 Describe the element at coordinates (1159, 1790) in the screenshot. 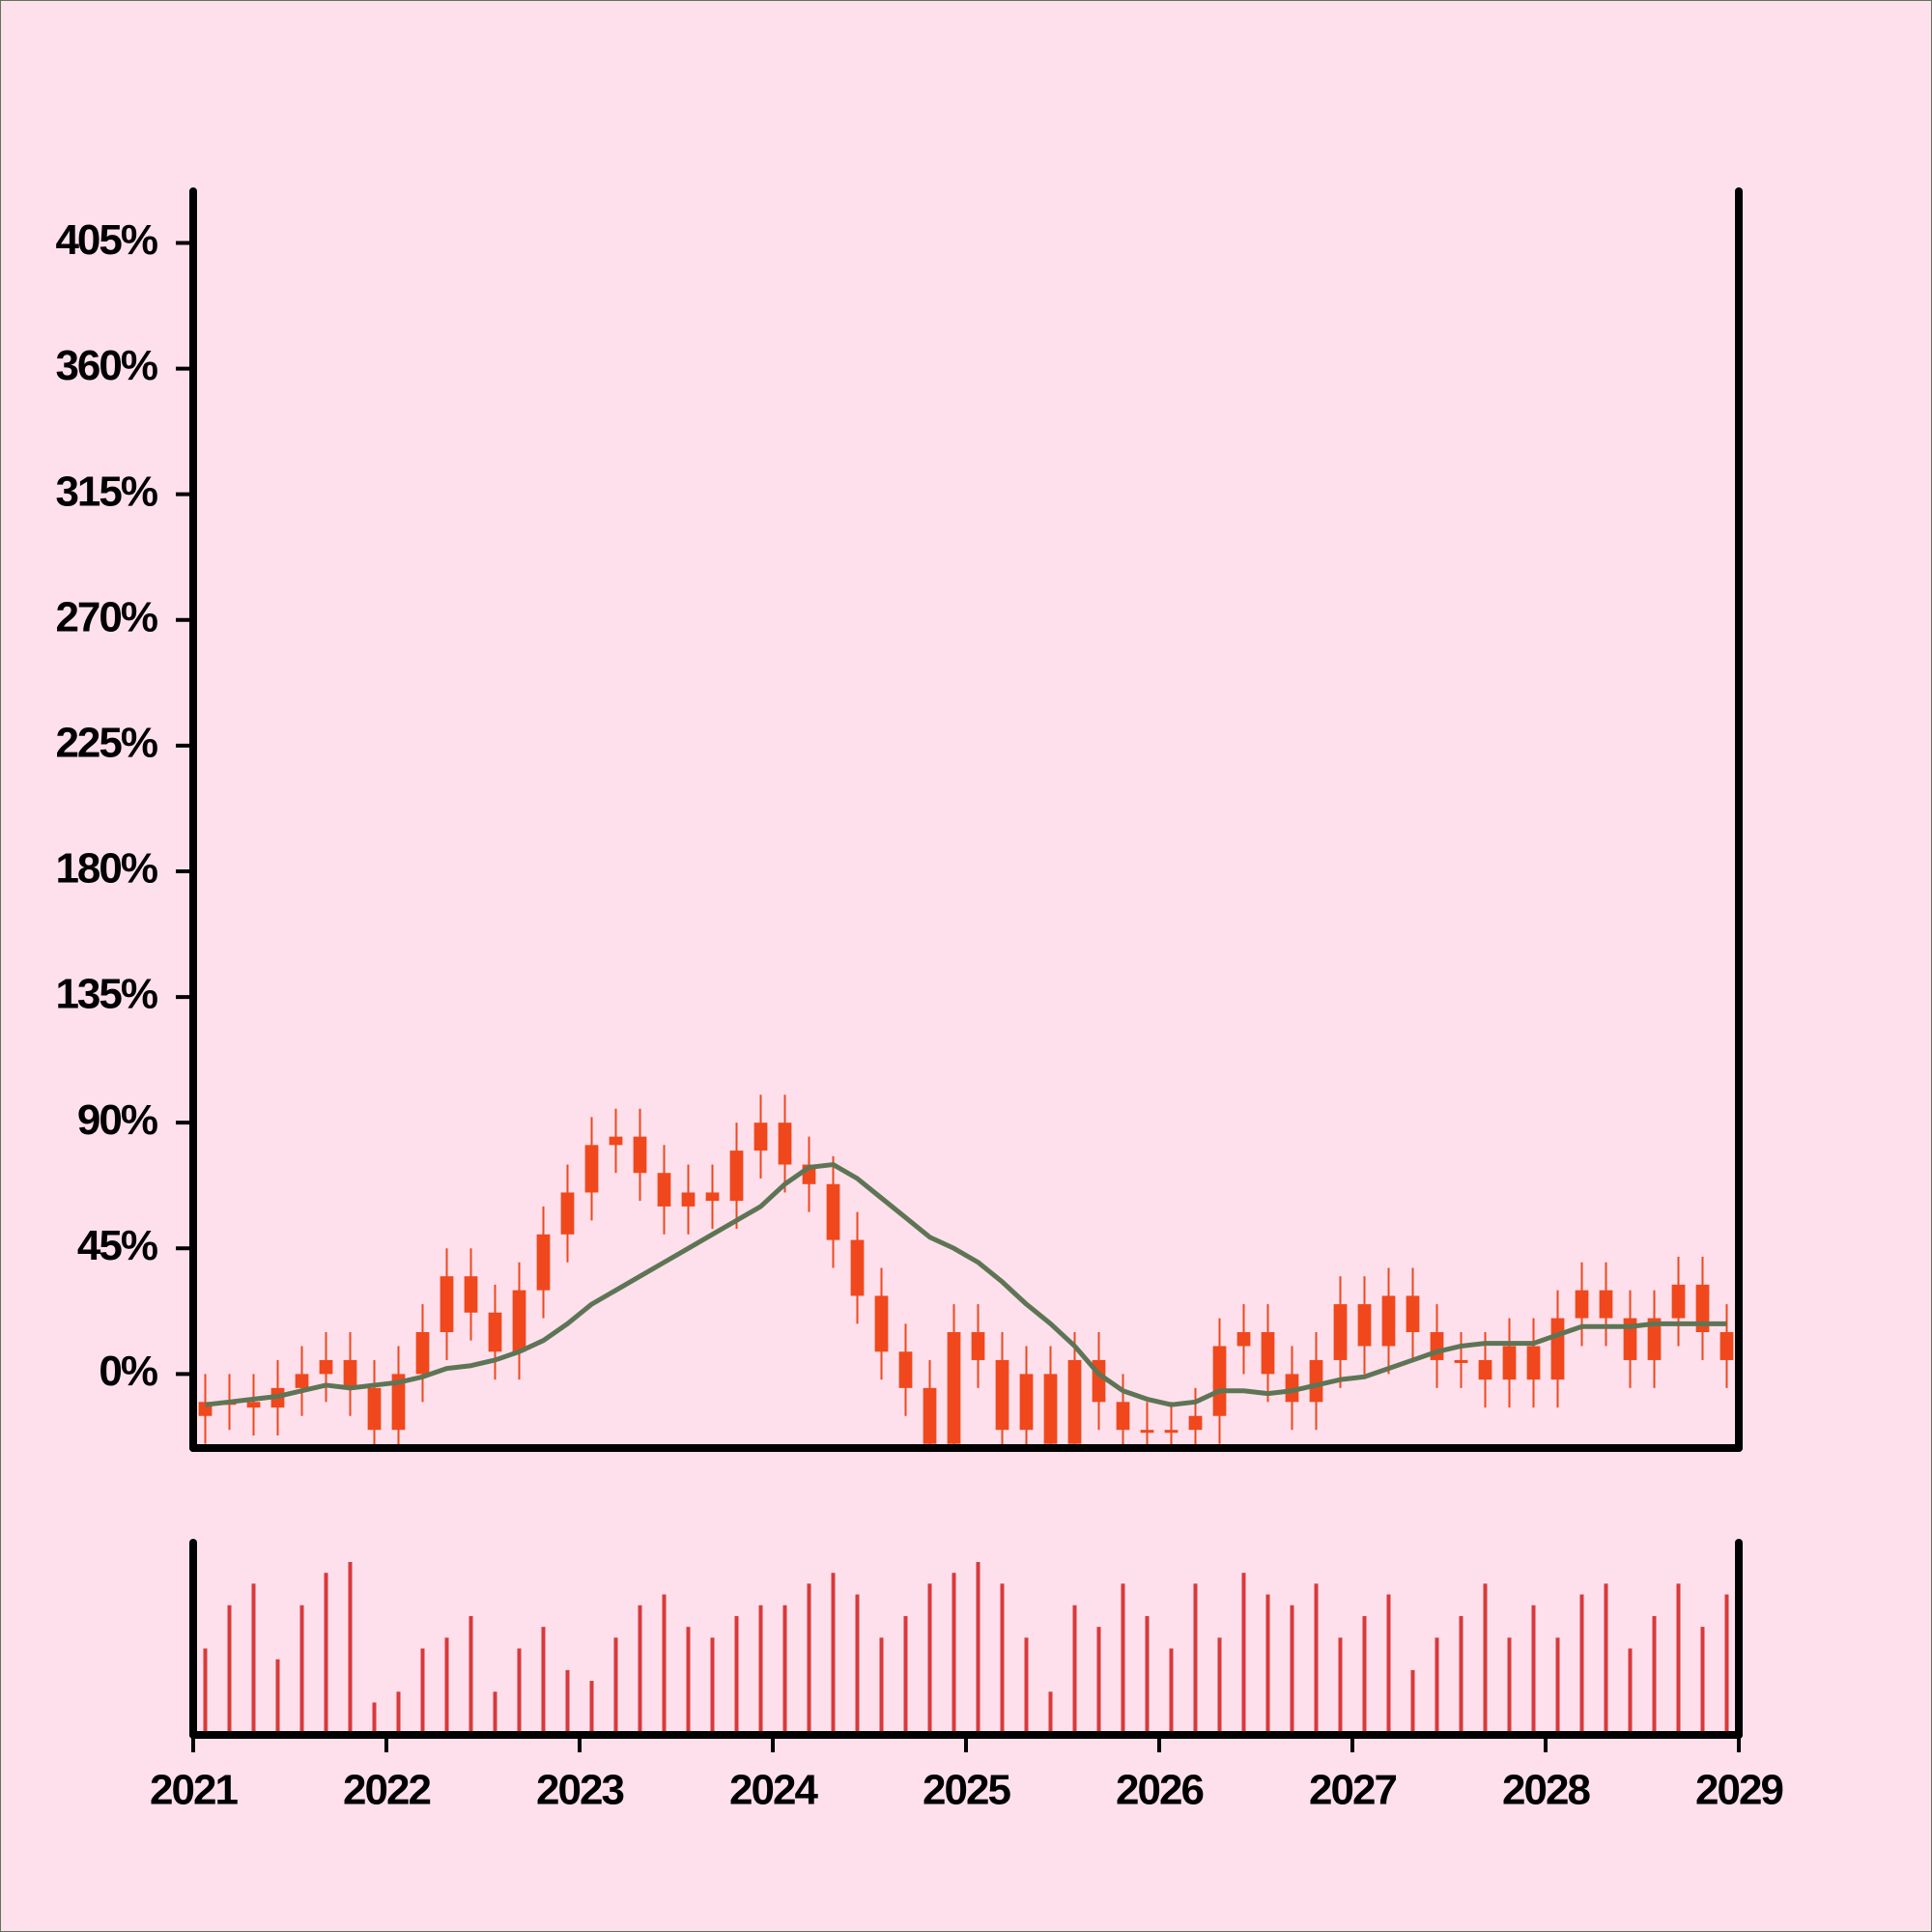

I see `x-tick-label: 2026` at that location.